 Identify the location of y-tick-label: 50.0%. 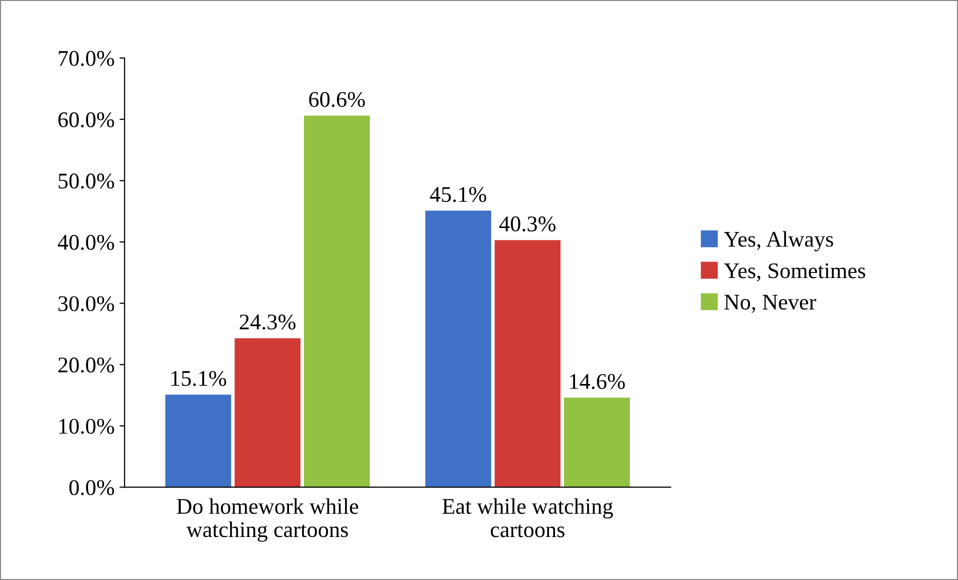
(86, 181).